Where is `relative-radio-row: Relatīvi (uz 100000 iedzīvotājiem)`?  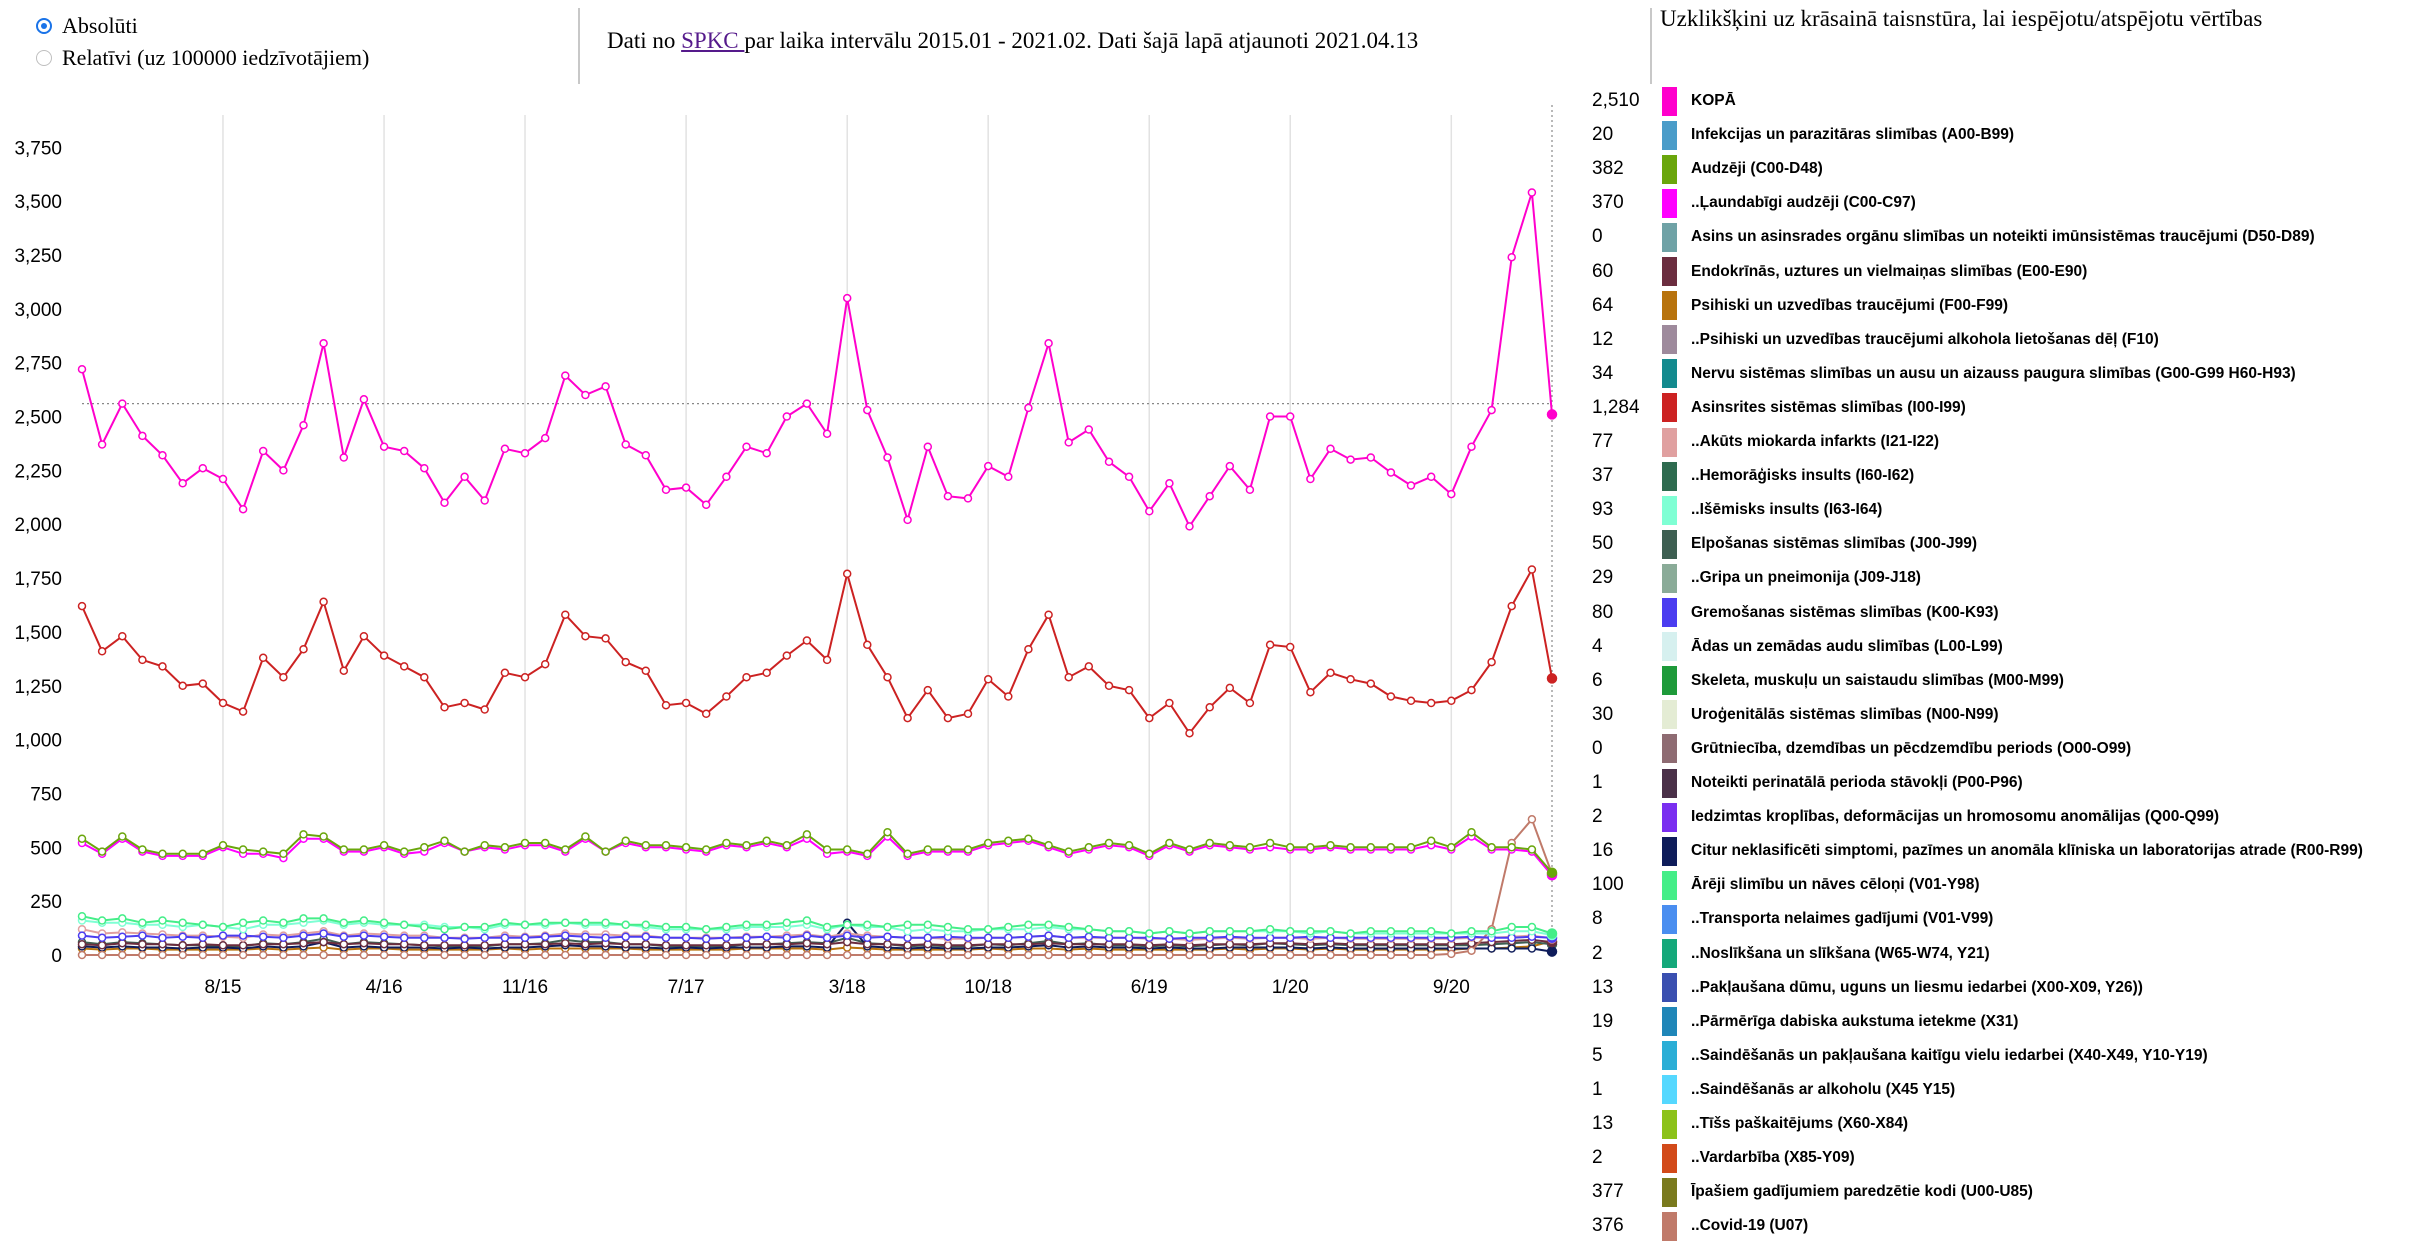
relative-radio-row: Relatīvi (uz 100000 iedzīvotājiem) is located at coordinates (306, 58).